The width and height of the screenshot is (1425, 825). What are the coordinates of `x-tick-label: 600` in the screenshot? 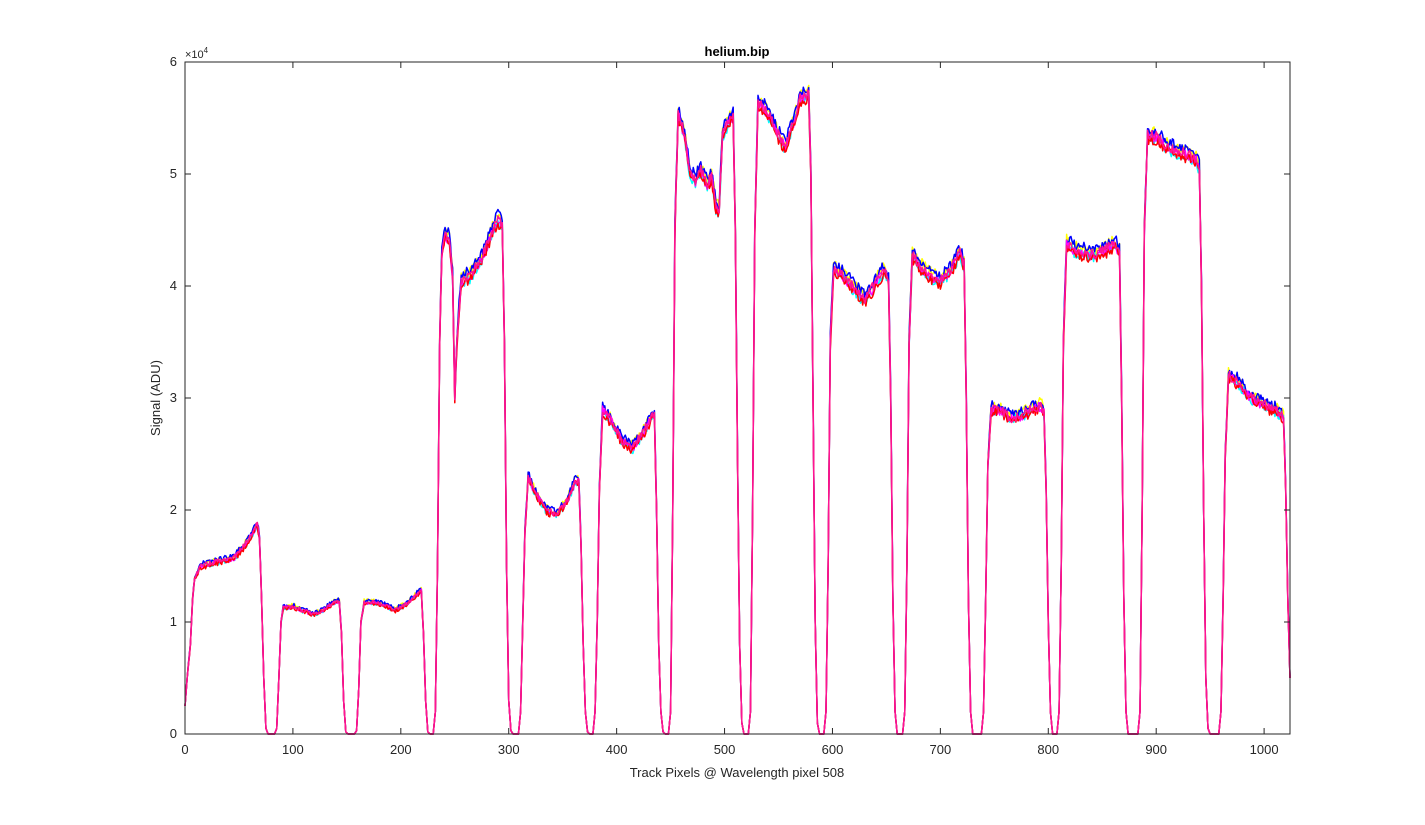 It's located at (833, 749).